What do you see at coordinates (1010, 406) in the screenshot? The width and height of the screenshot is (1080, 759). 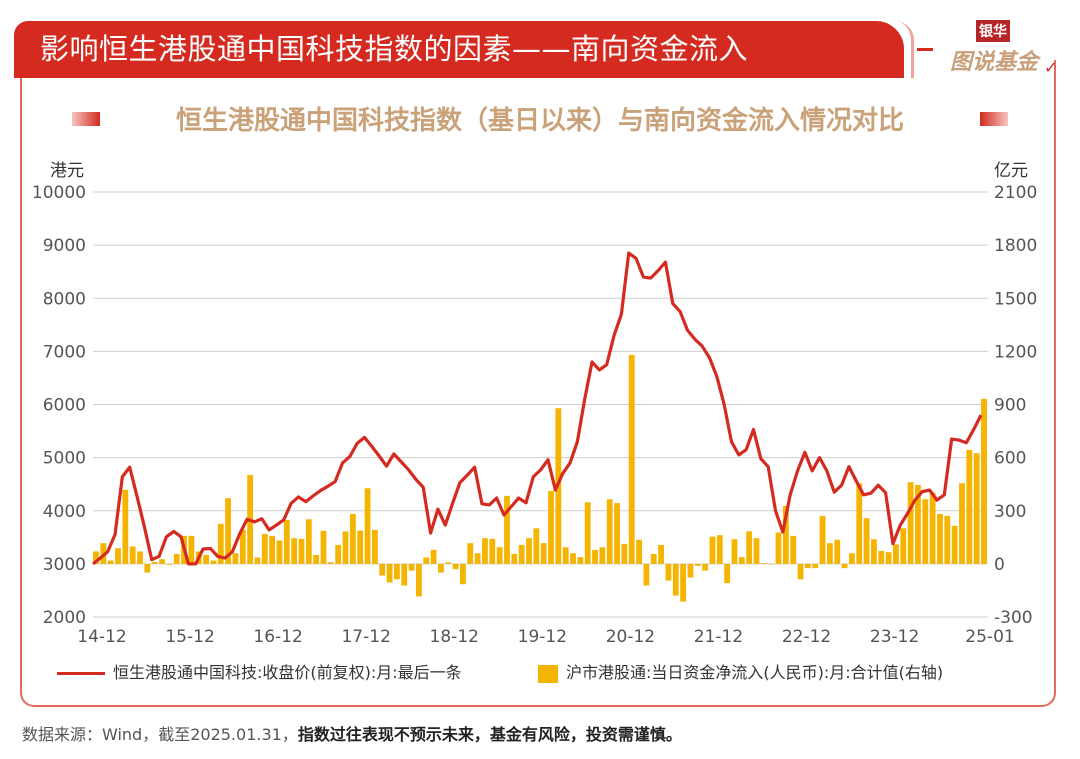 I see `right-axis-tick: 900` at bounding box center [1010, 406].